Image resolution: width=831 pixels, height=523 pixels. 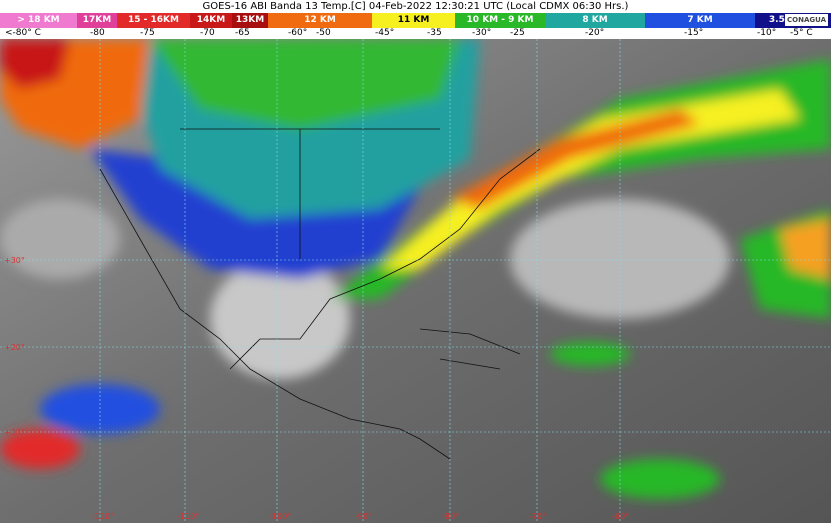 I want to click on temperature-label: -5° C, so click(x=801, y=33).